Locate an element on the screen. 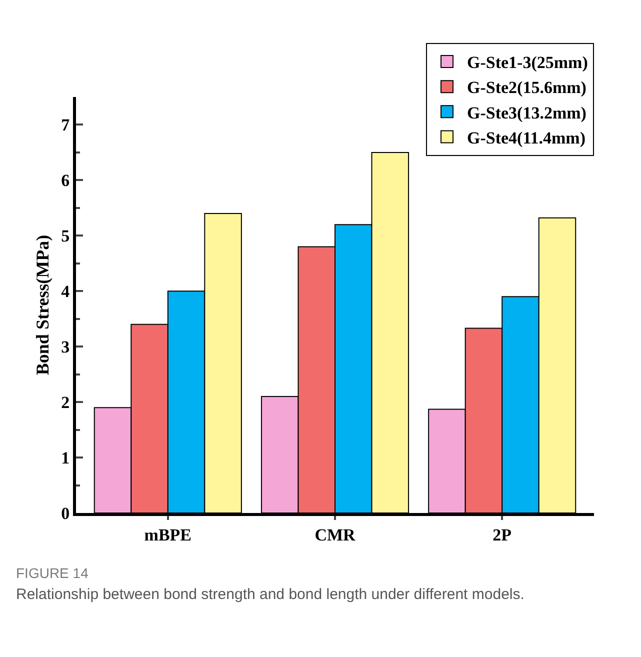 The image size is (641, 657). y-tick-label: 2 is located at coordinates (65, 402).